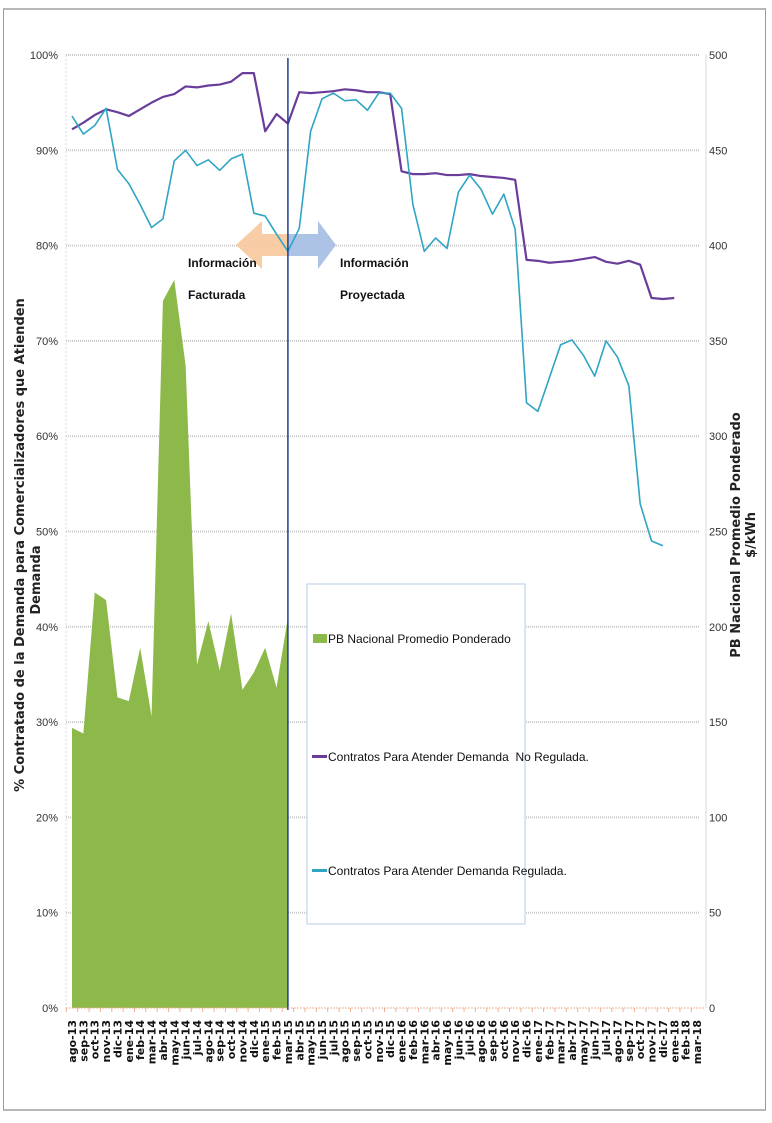  Describe the element at coordinates (222, 263) in the screenshot. I see `annotation-facturada-line1: Información` at that location.